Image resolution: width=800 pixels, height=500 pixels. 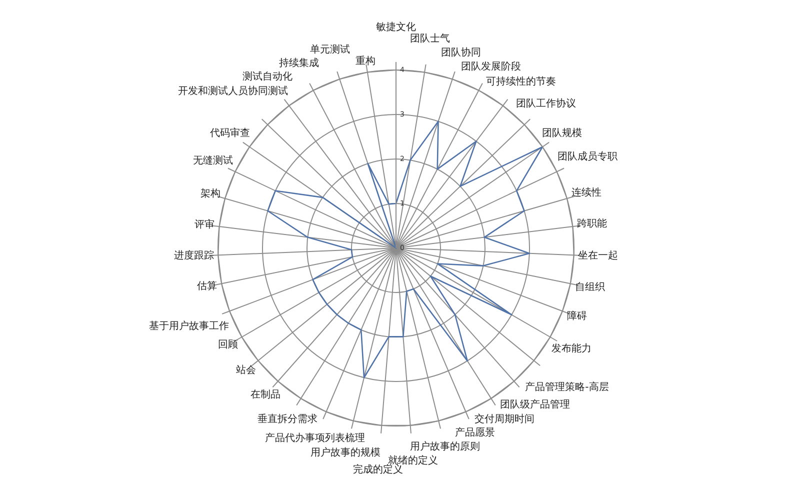 I want to click on spoke-label: 站会, so click(x=246, y=370).